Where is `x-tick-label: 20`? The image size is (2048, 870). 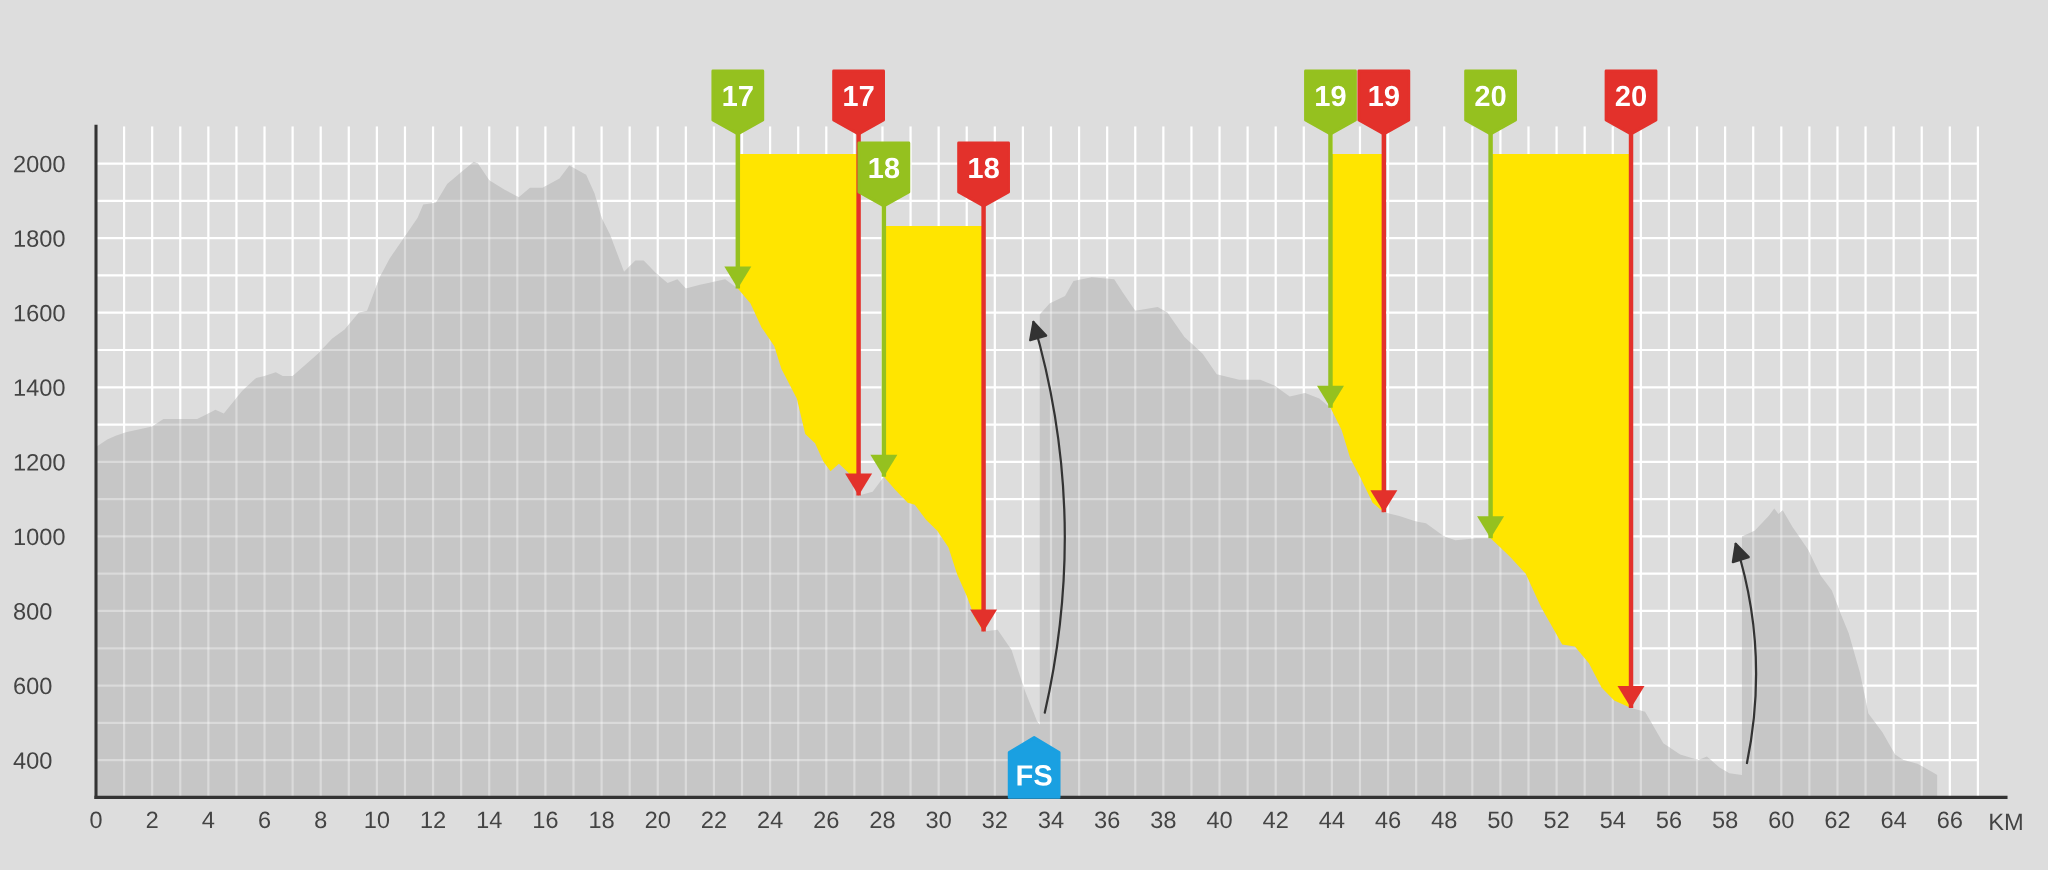 x-tick-label: 20 is located at coordinates (657, 820).